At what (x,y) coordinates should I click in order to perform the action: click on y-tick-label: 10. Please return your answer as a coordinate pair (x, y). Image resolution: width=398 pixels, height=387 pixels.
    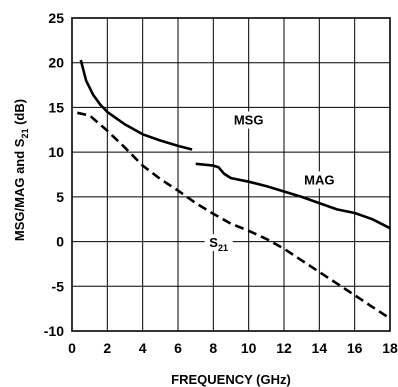
    Looking at the image, I should click on (56, 152).